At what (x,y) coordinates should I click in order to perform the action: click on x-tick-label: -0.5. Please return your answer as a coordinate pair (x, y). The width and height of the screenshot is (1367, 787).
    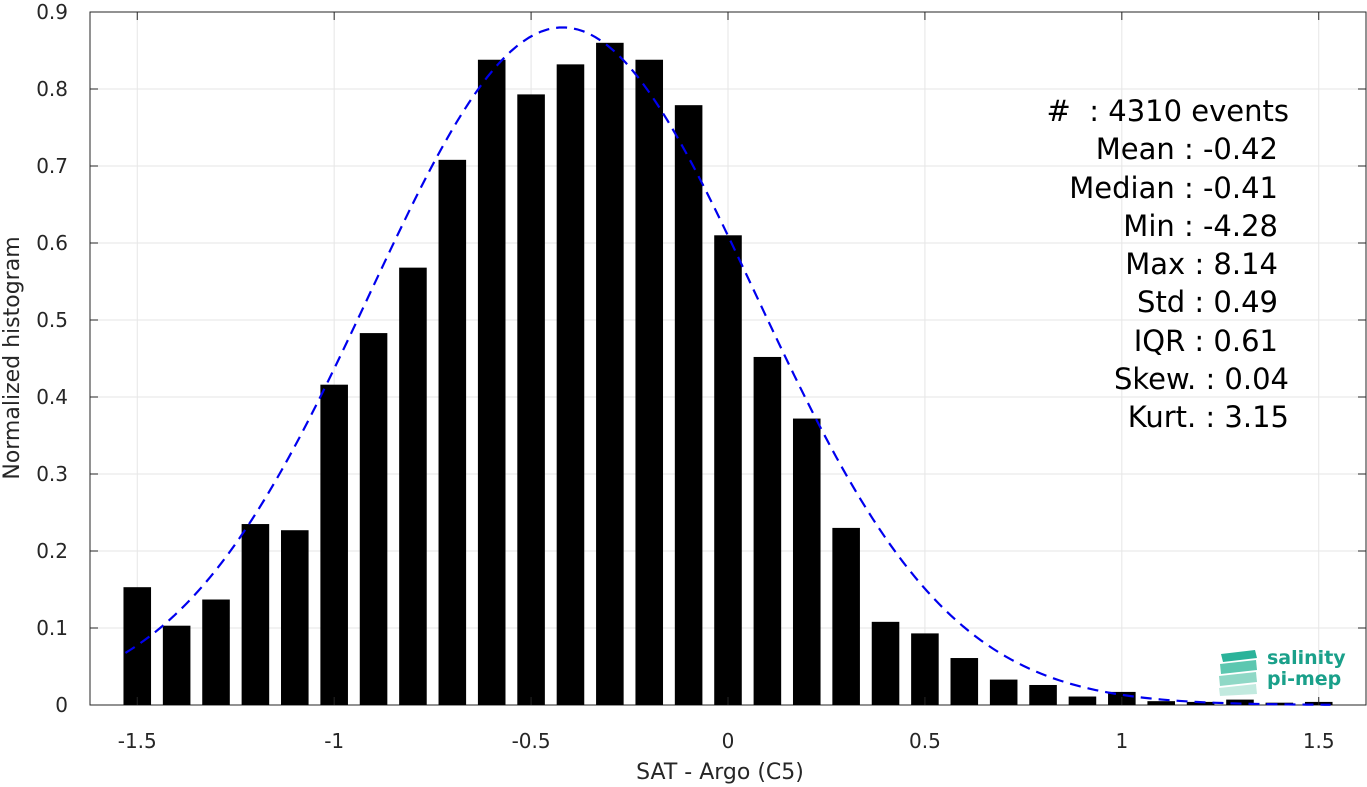
    Looking at the image, I should click on (531, 741).